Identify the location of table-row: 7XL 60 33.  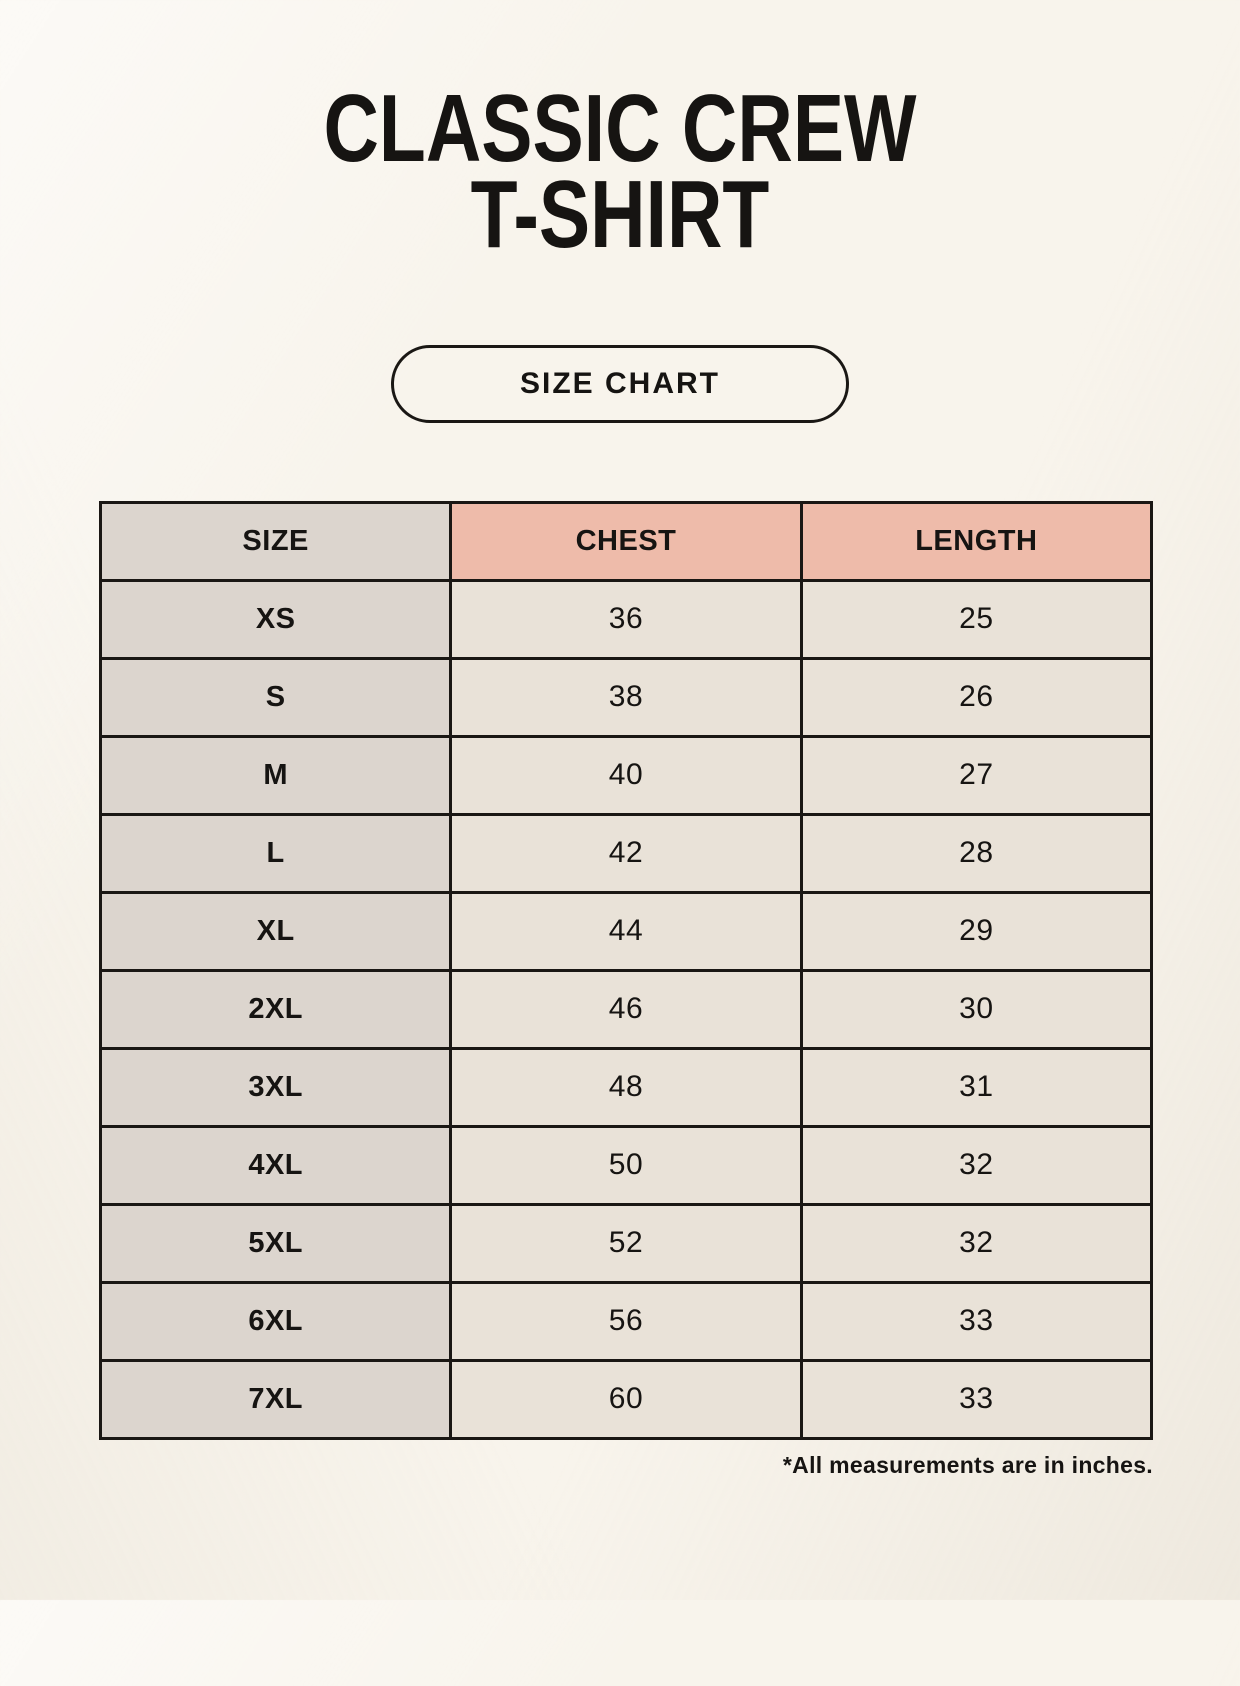
(626, 1399).